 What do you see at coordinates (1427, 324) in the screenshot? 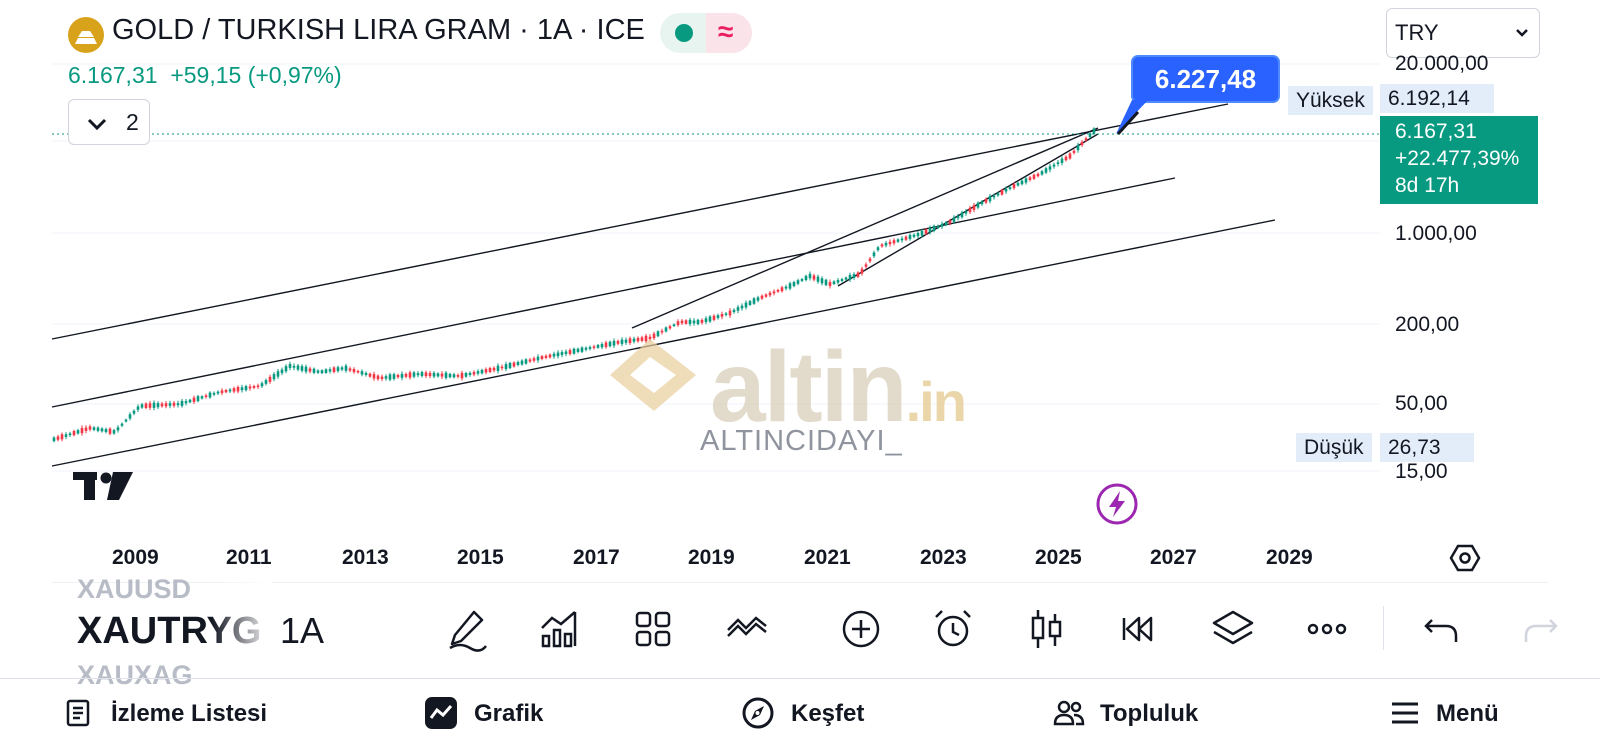
I see `price-axis-label: 200,00` at bounding box center [1427, 324].